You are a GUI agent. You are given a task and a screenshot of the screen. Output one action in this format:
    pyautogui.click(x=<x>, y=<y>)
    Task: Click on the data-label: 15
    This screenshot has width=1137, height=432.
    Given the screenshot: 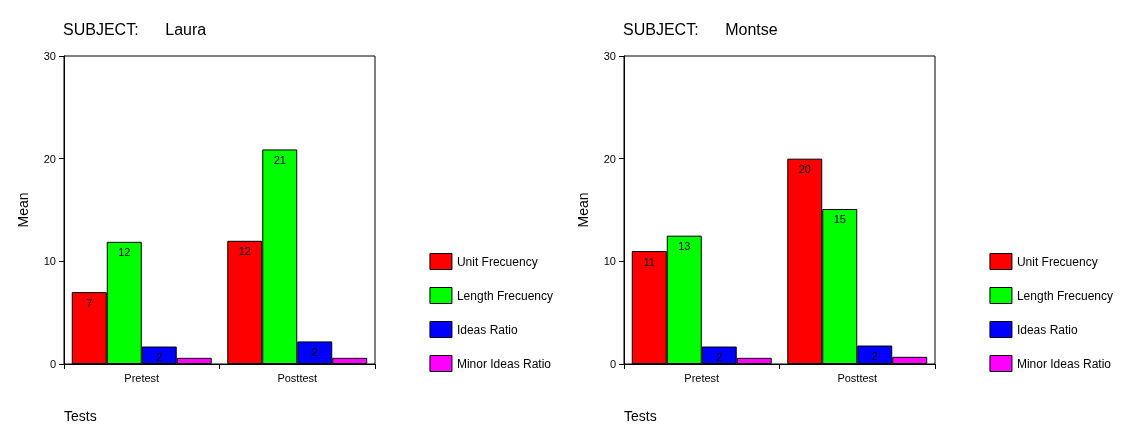 What is the action you would take?
    pyautogui.click(x=839, y=219)
    